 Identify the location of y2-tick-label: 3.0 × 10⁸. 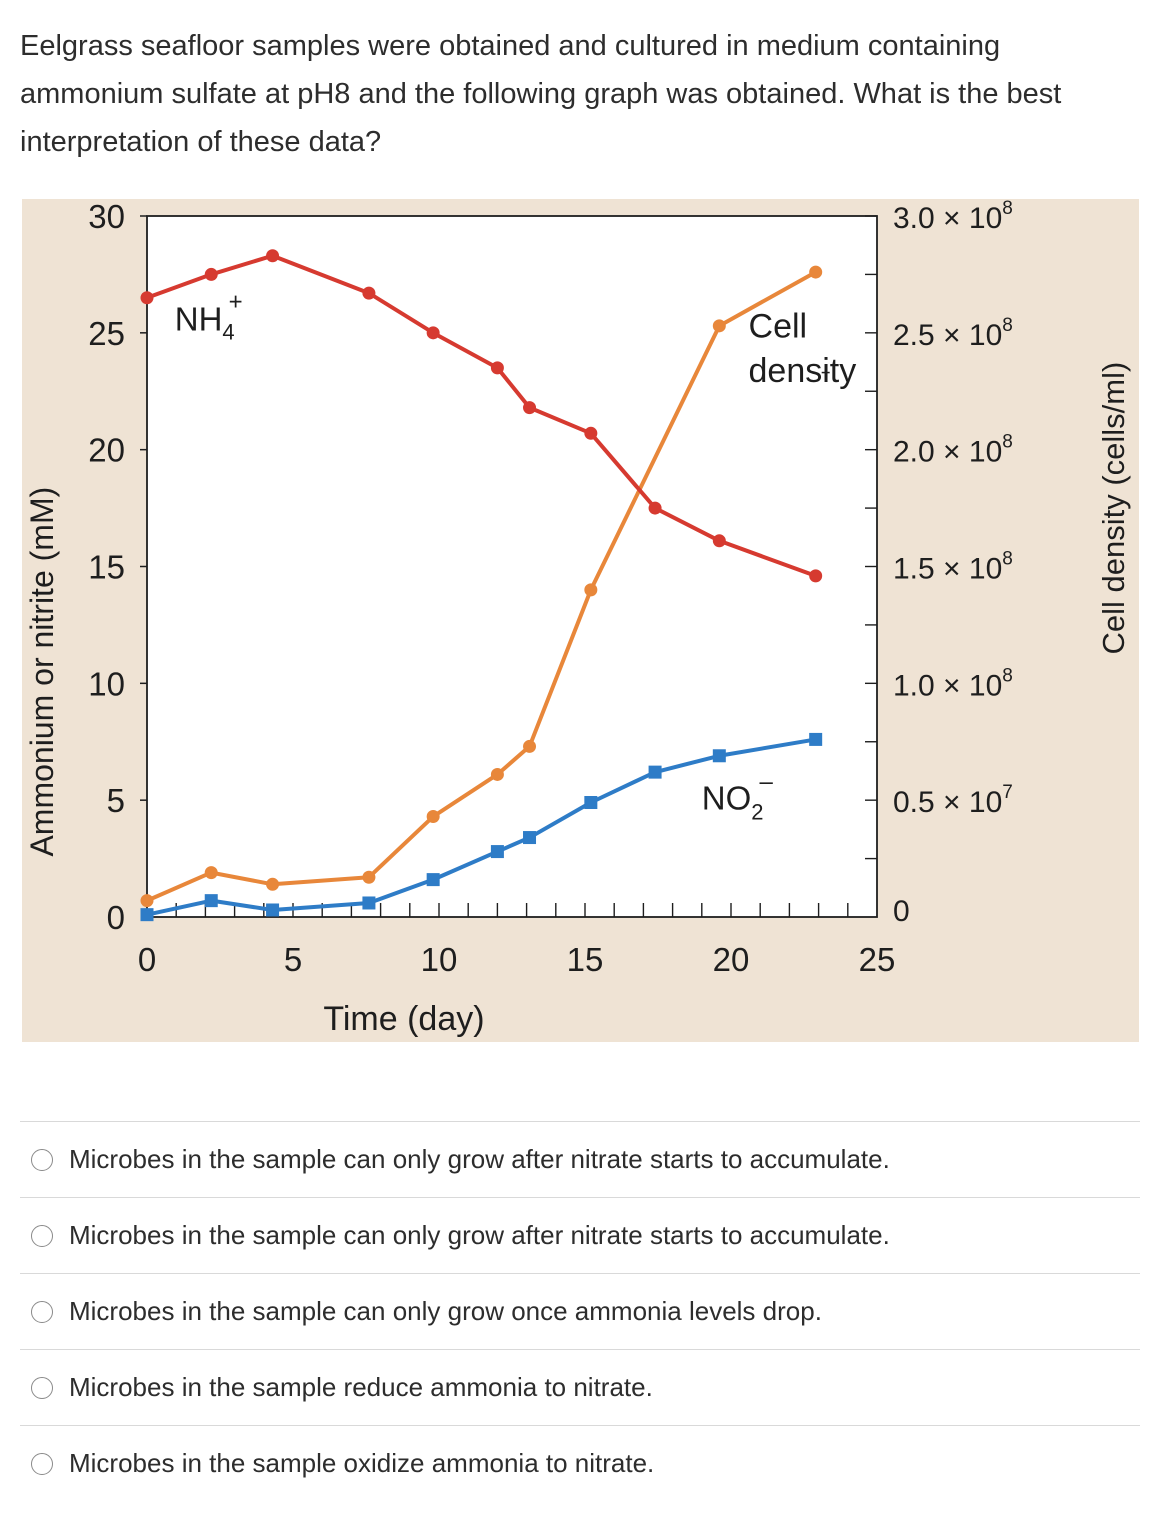
(953, 217).